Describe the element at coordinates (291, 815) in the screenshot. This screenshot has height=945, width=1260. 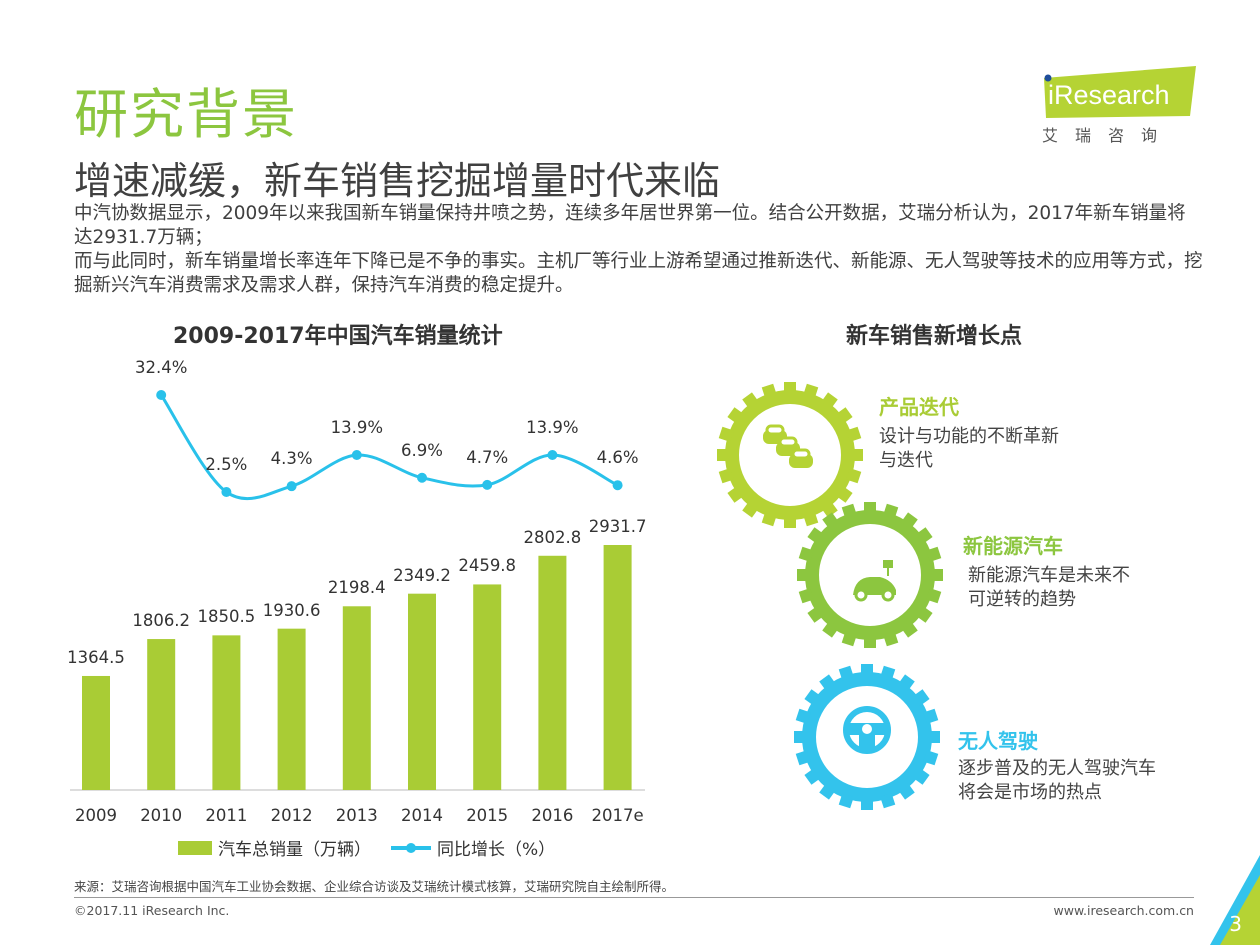
I see `x-tick-label: 2012` at that location.